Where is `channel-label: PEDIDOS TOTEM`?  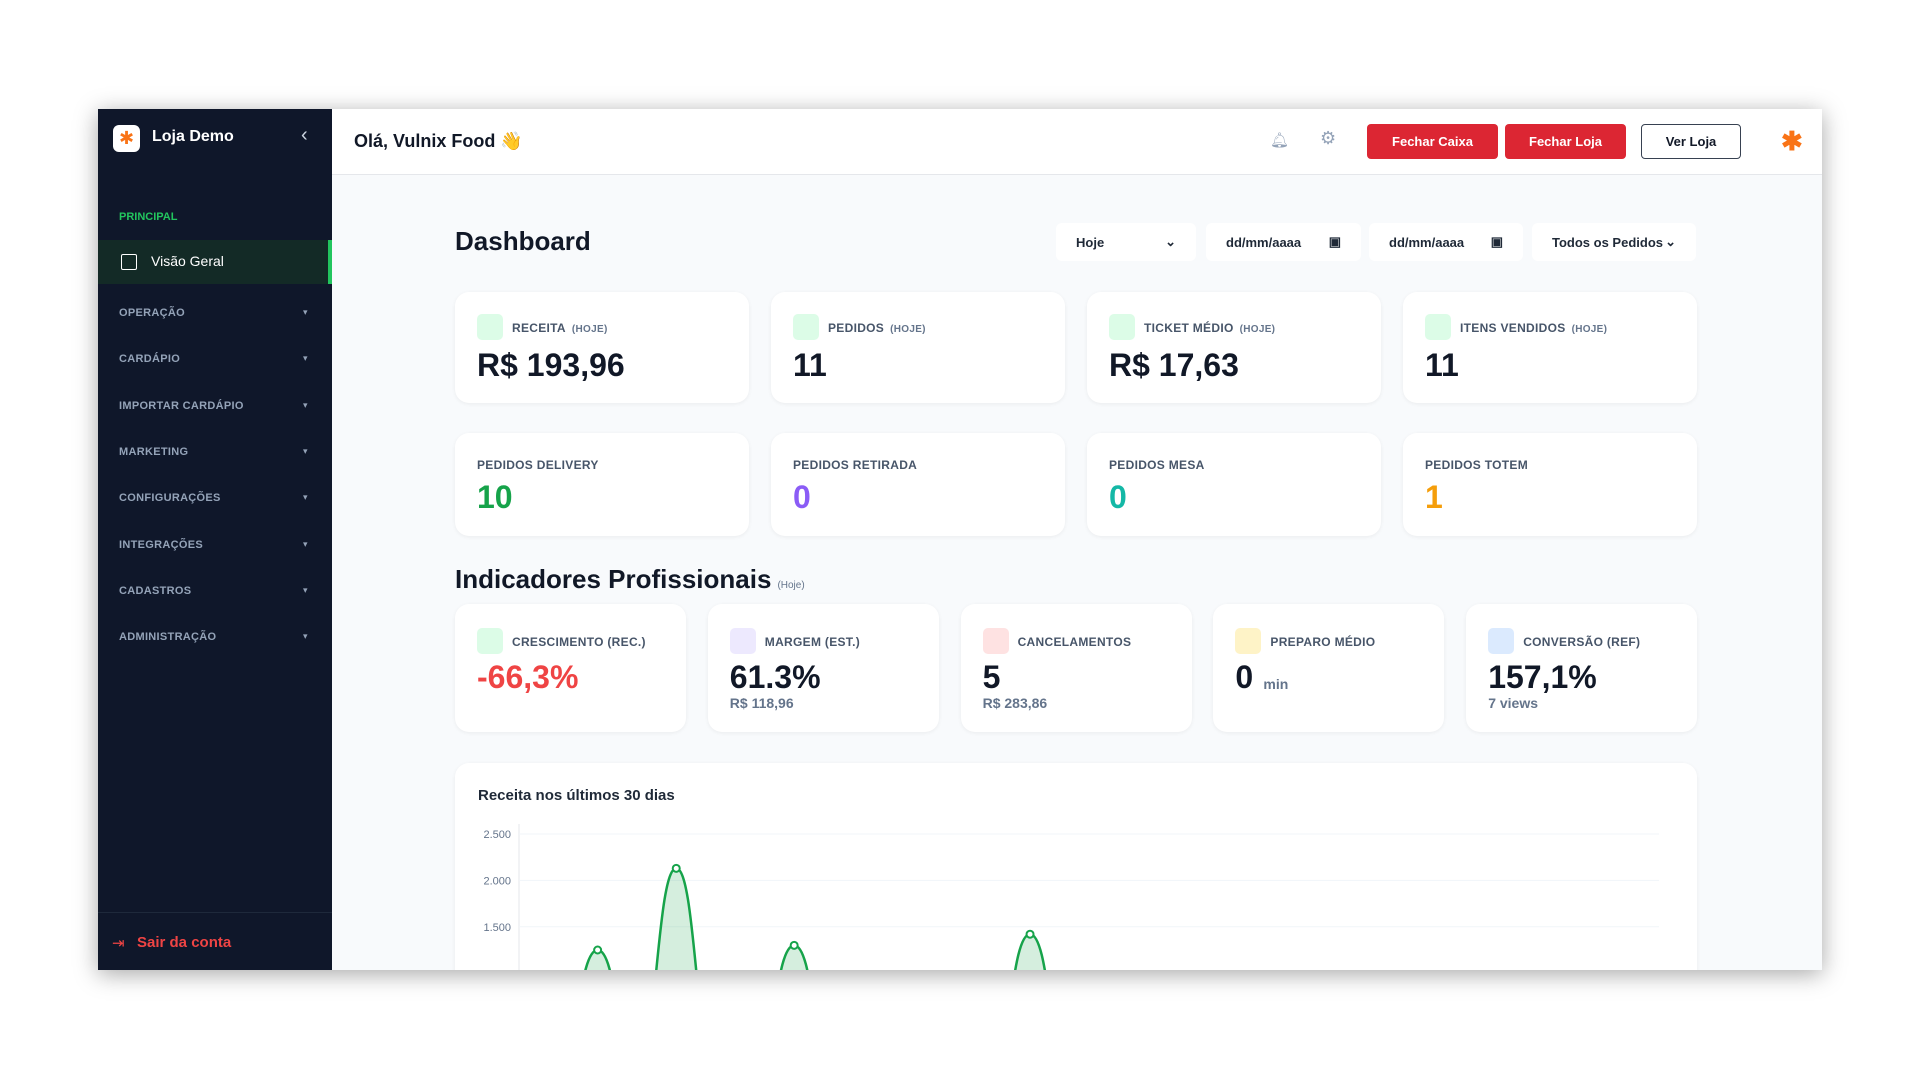
channel-label: PEDIDOS TOTEM is located at coordinates (1477, 465).